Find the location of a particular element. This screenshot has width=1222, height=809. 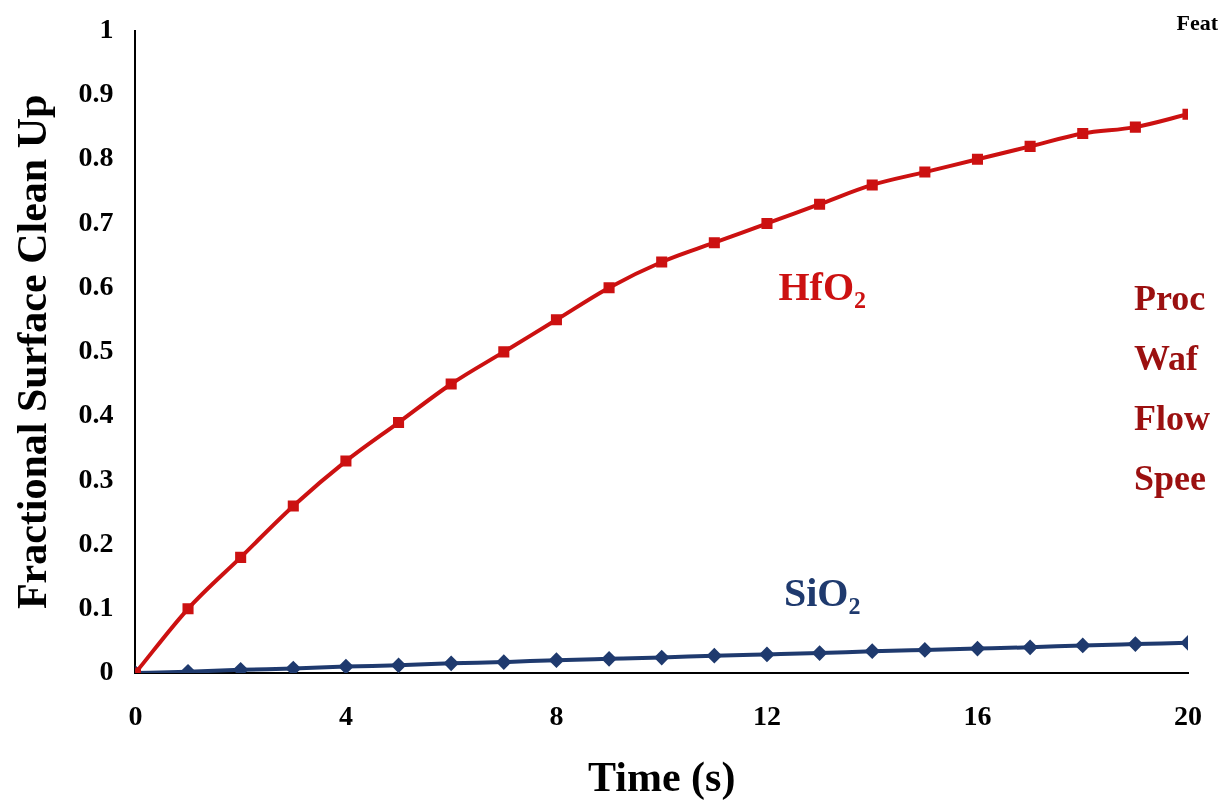

y-tick-label: 1 is located at coordinates (106, 29).